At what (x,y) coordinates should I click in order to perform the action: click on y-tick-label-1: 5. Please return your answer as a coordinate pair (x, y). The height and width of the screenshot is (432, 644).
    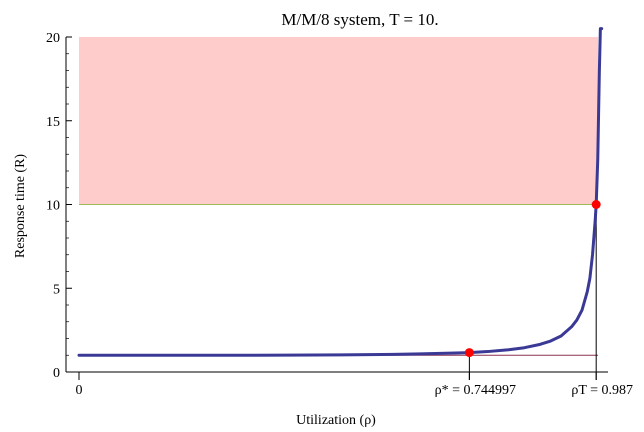
    Looking at the image, I should click on (56, 289).